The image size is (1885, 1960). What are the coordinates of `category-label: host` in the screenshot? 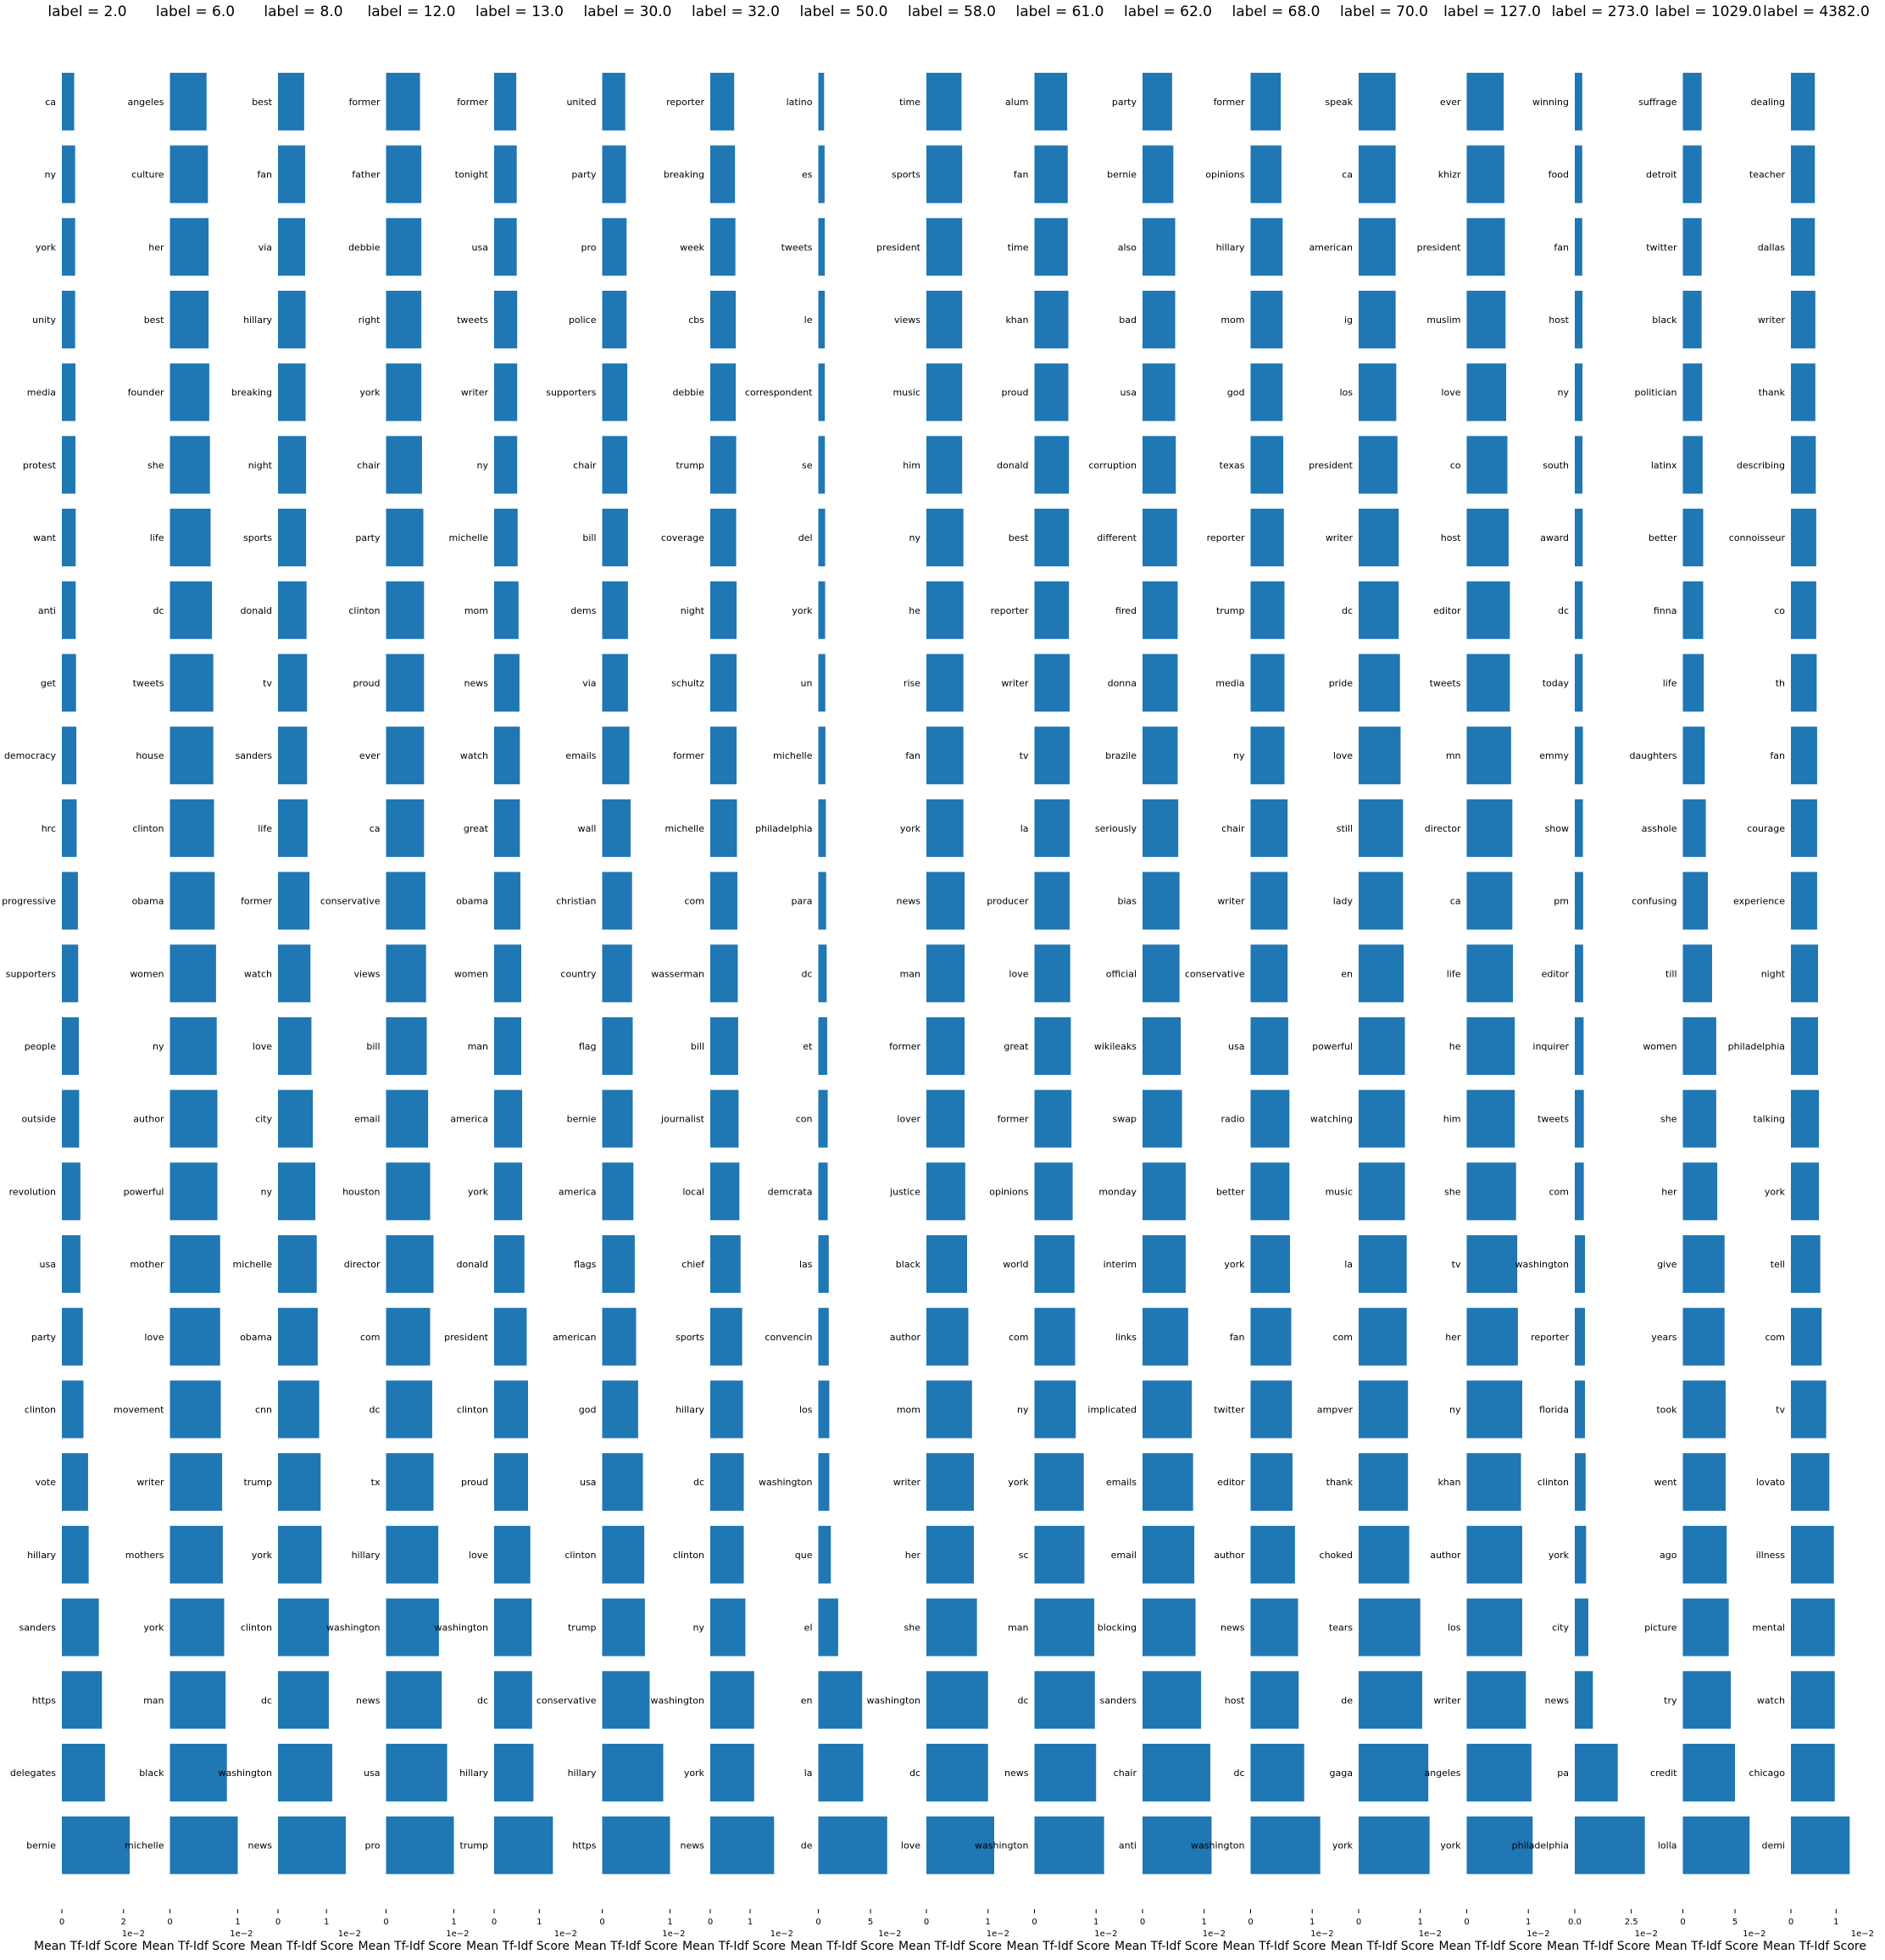 It's located at (1451, 537).